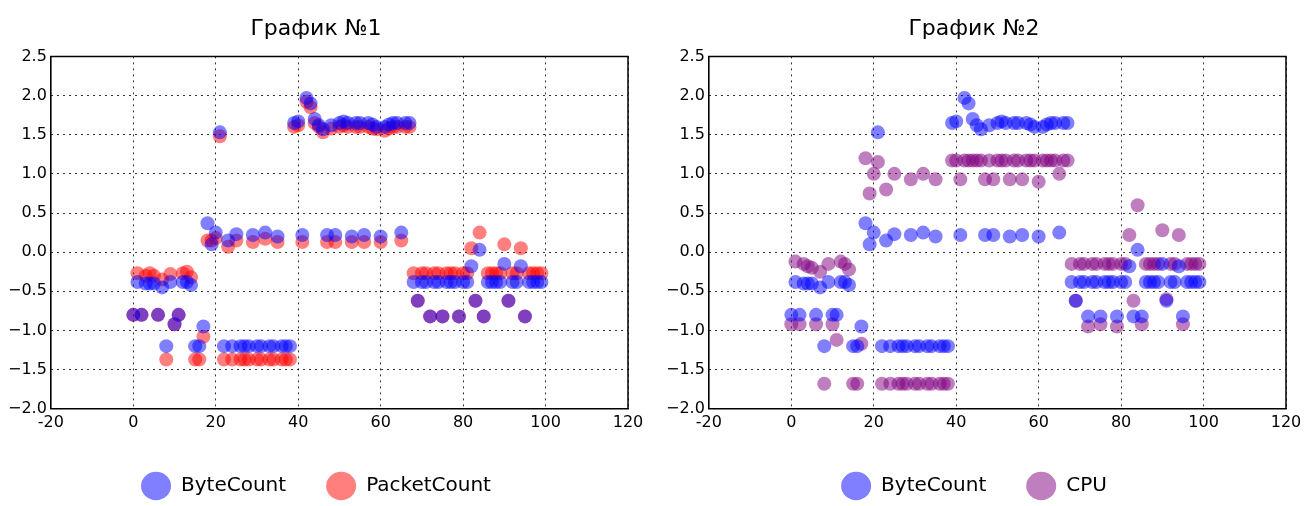  Describe the element at coordinates (316, 27) in the screenshot. I see `chart-title: График №1` at that location.